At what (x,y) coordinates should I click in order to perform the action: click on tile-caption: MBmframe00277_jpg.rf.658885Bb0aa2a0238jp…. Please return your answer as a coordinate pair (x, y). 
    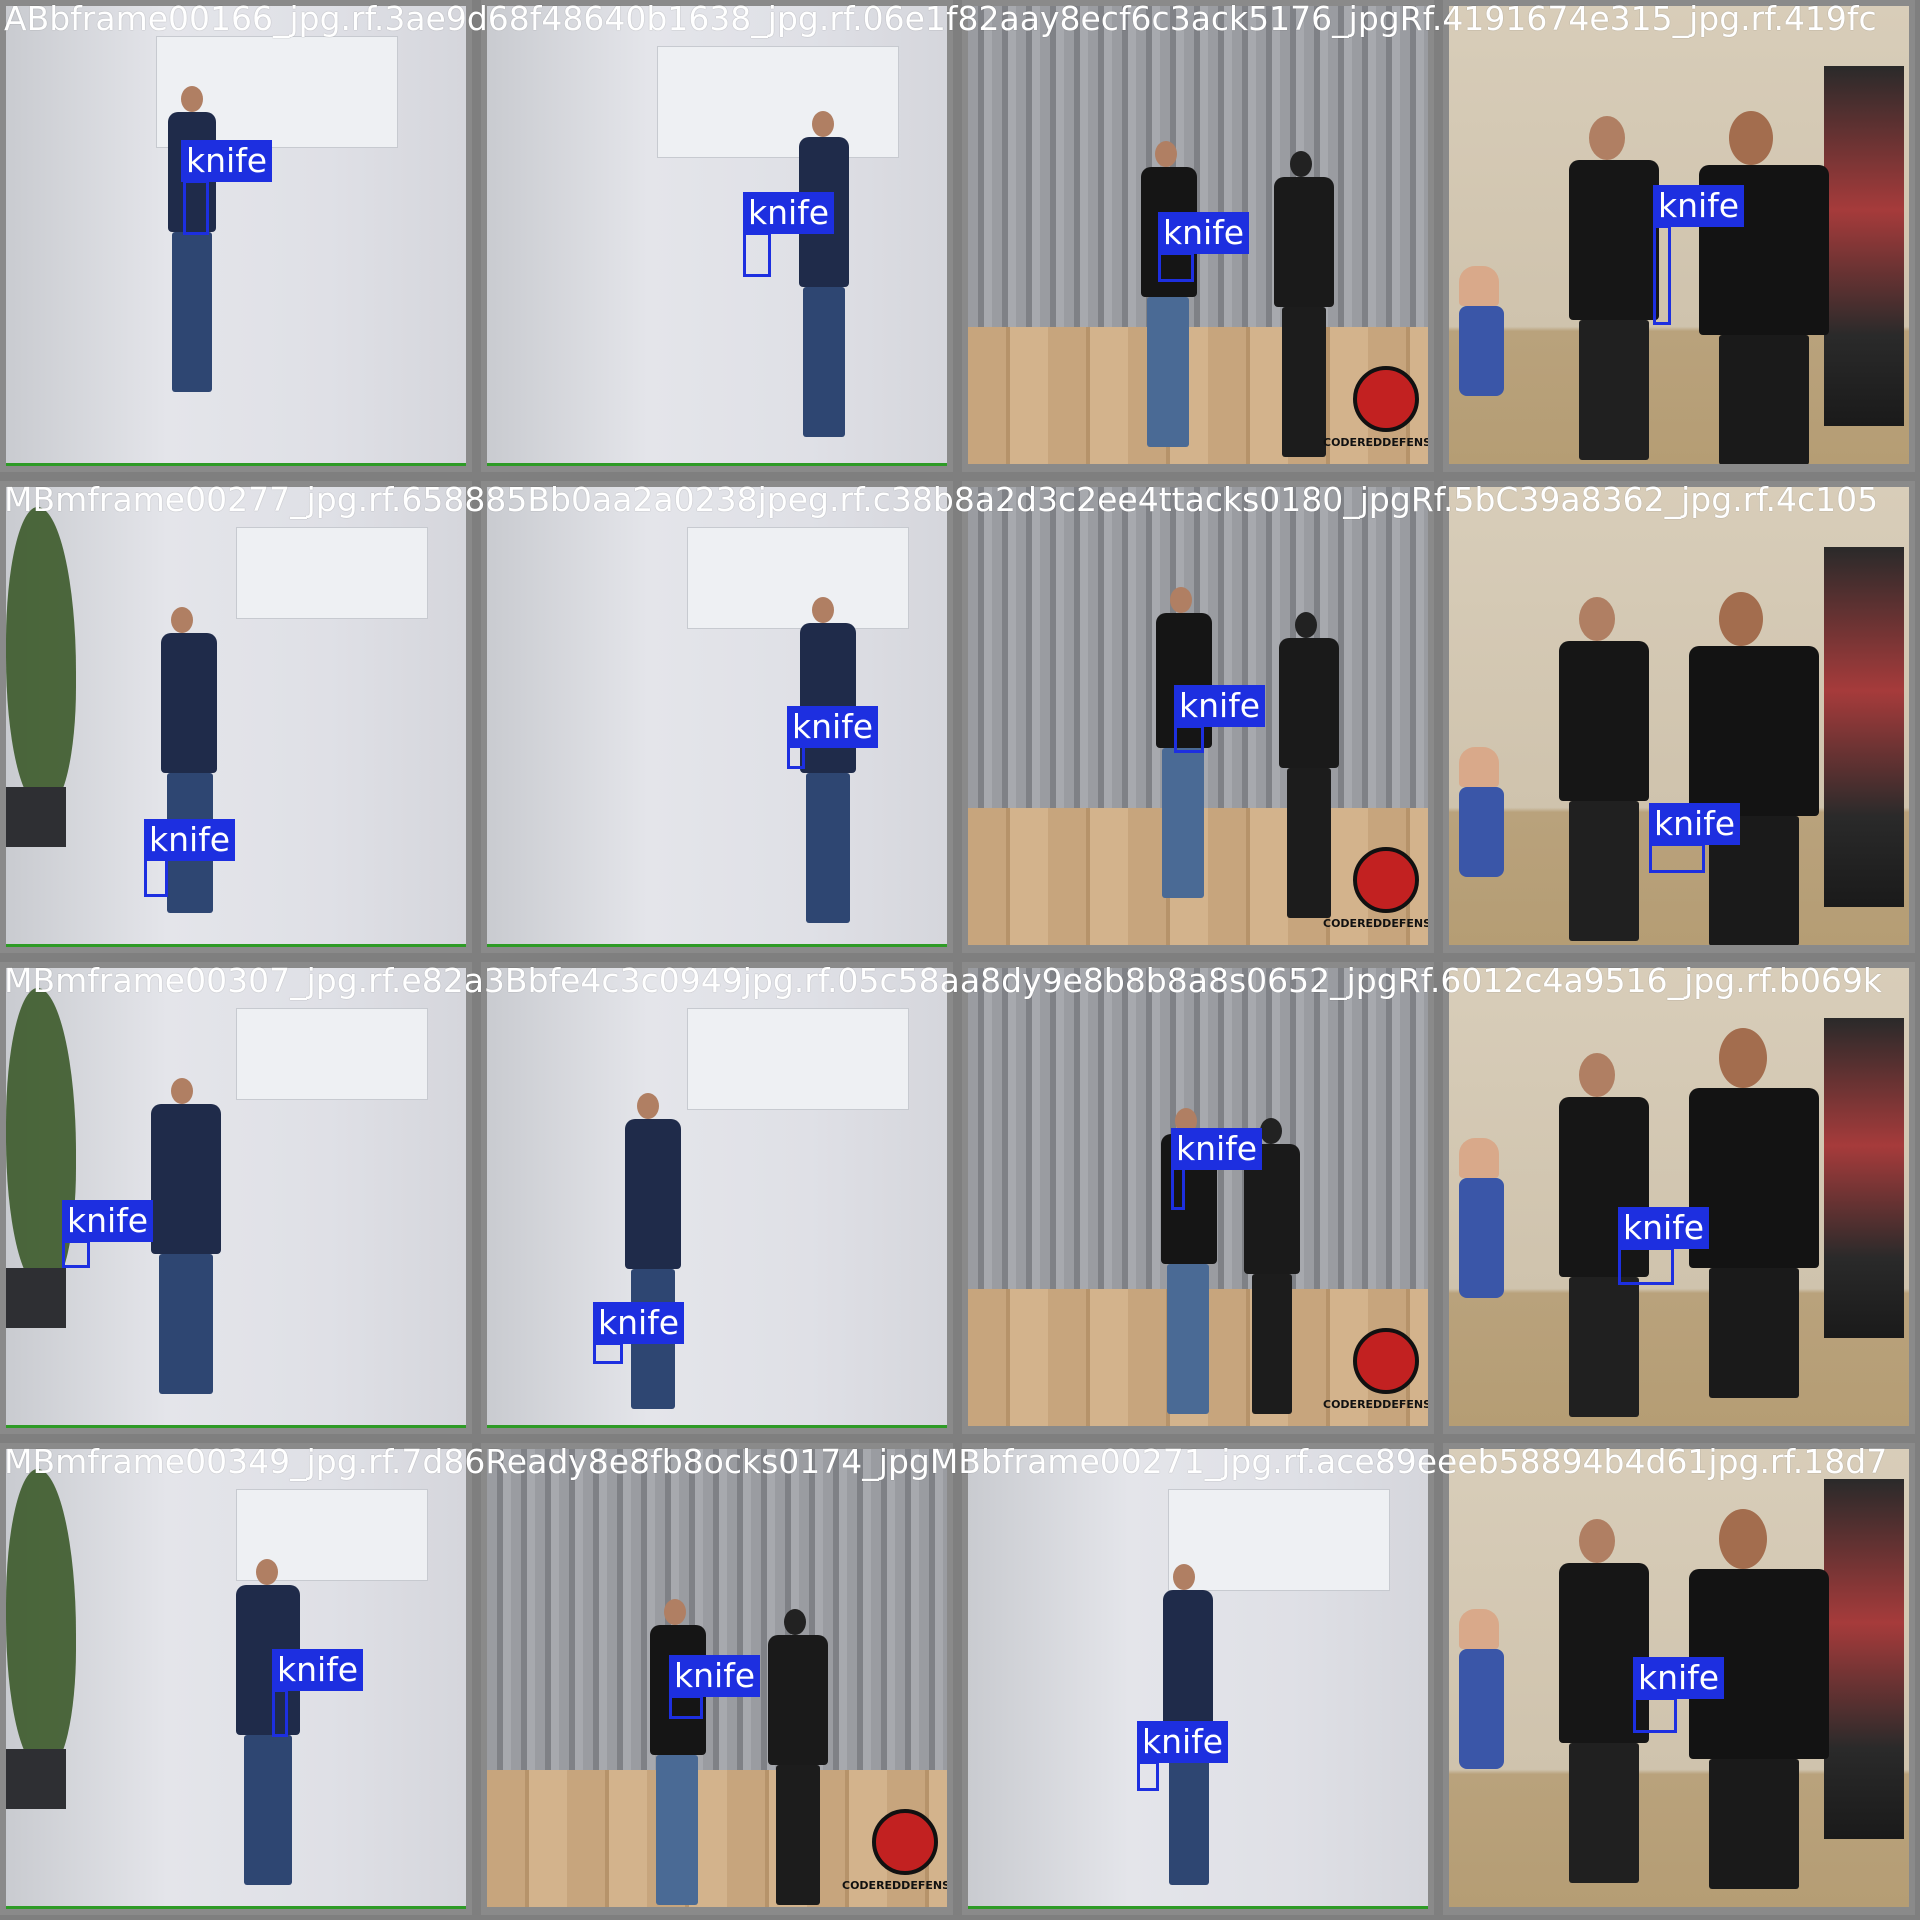
    Looking at the image, I should click on (941, 499).